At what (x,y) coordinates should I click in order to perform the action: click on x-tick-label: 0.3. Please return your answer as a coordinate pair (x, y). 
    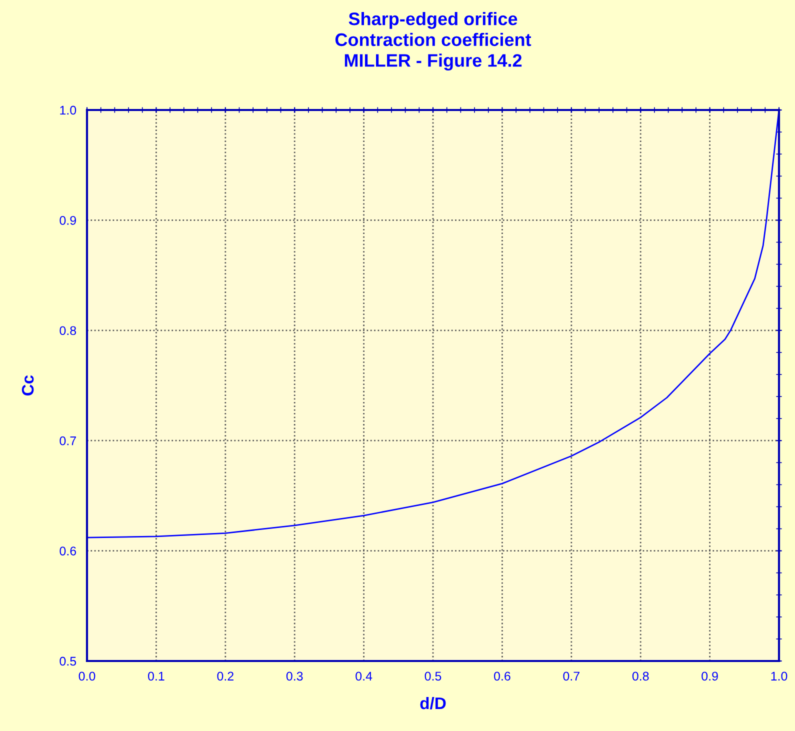
    Looking at the image, I should click on (294, 676).